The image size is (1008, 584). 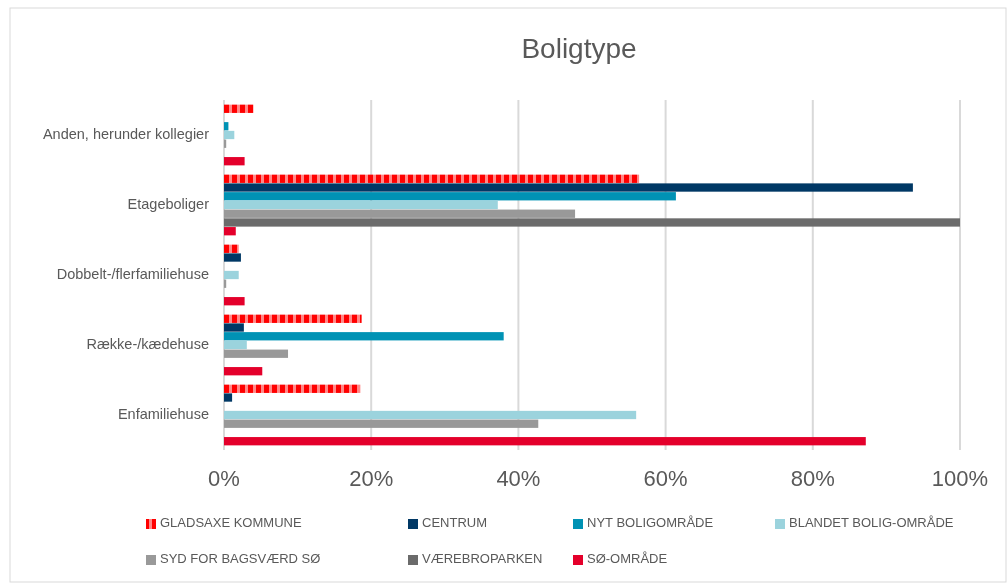 What do you see at coordinates (224, 478) in the screenshot?
I see `x-tick-label: 0%` at bounding box center [224, 478].